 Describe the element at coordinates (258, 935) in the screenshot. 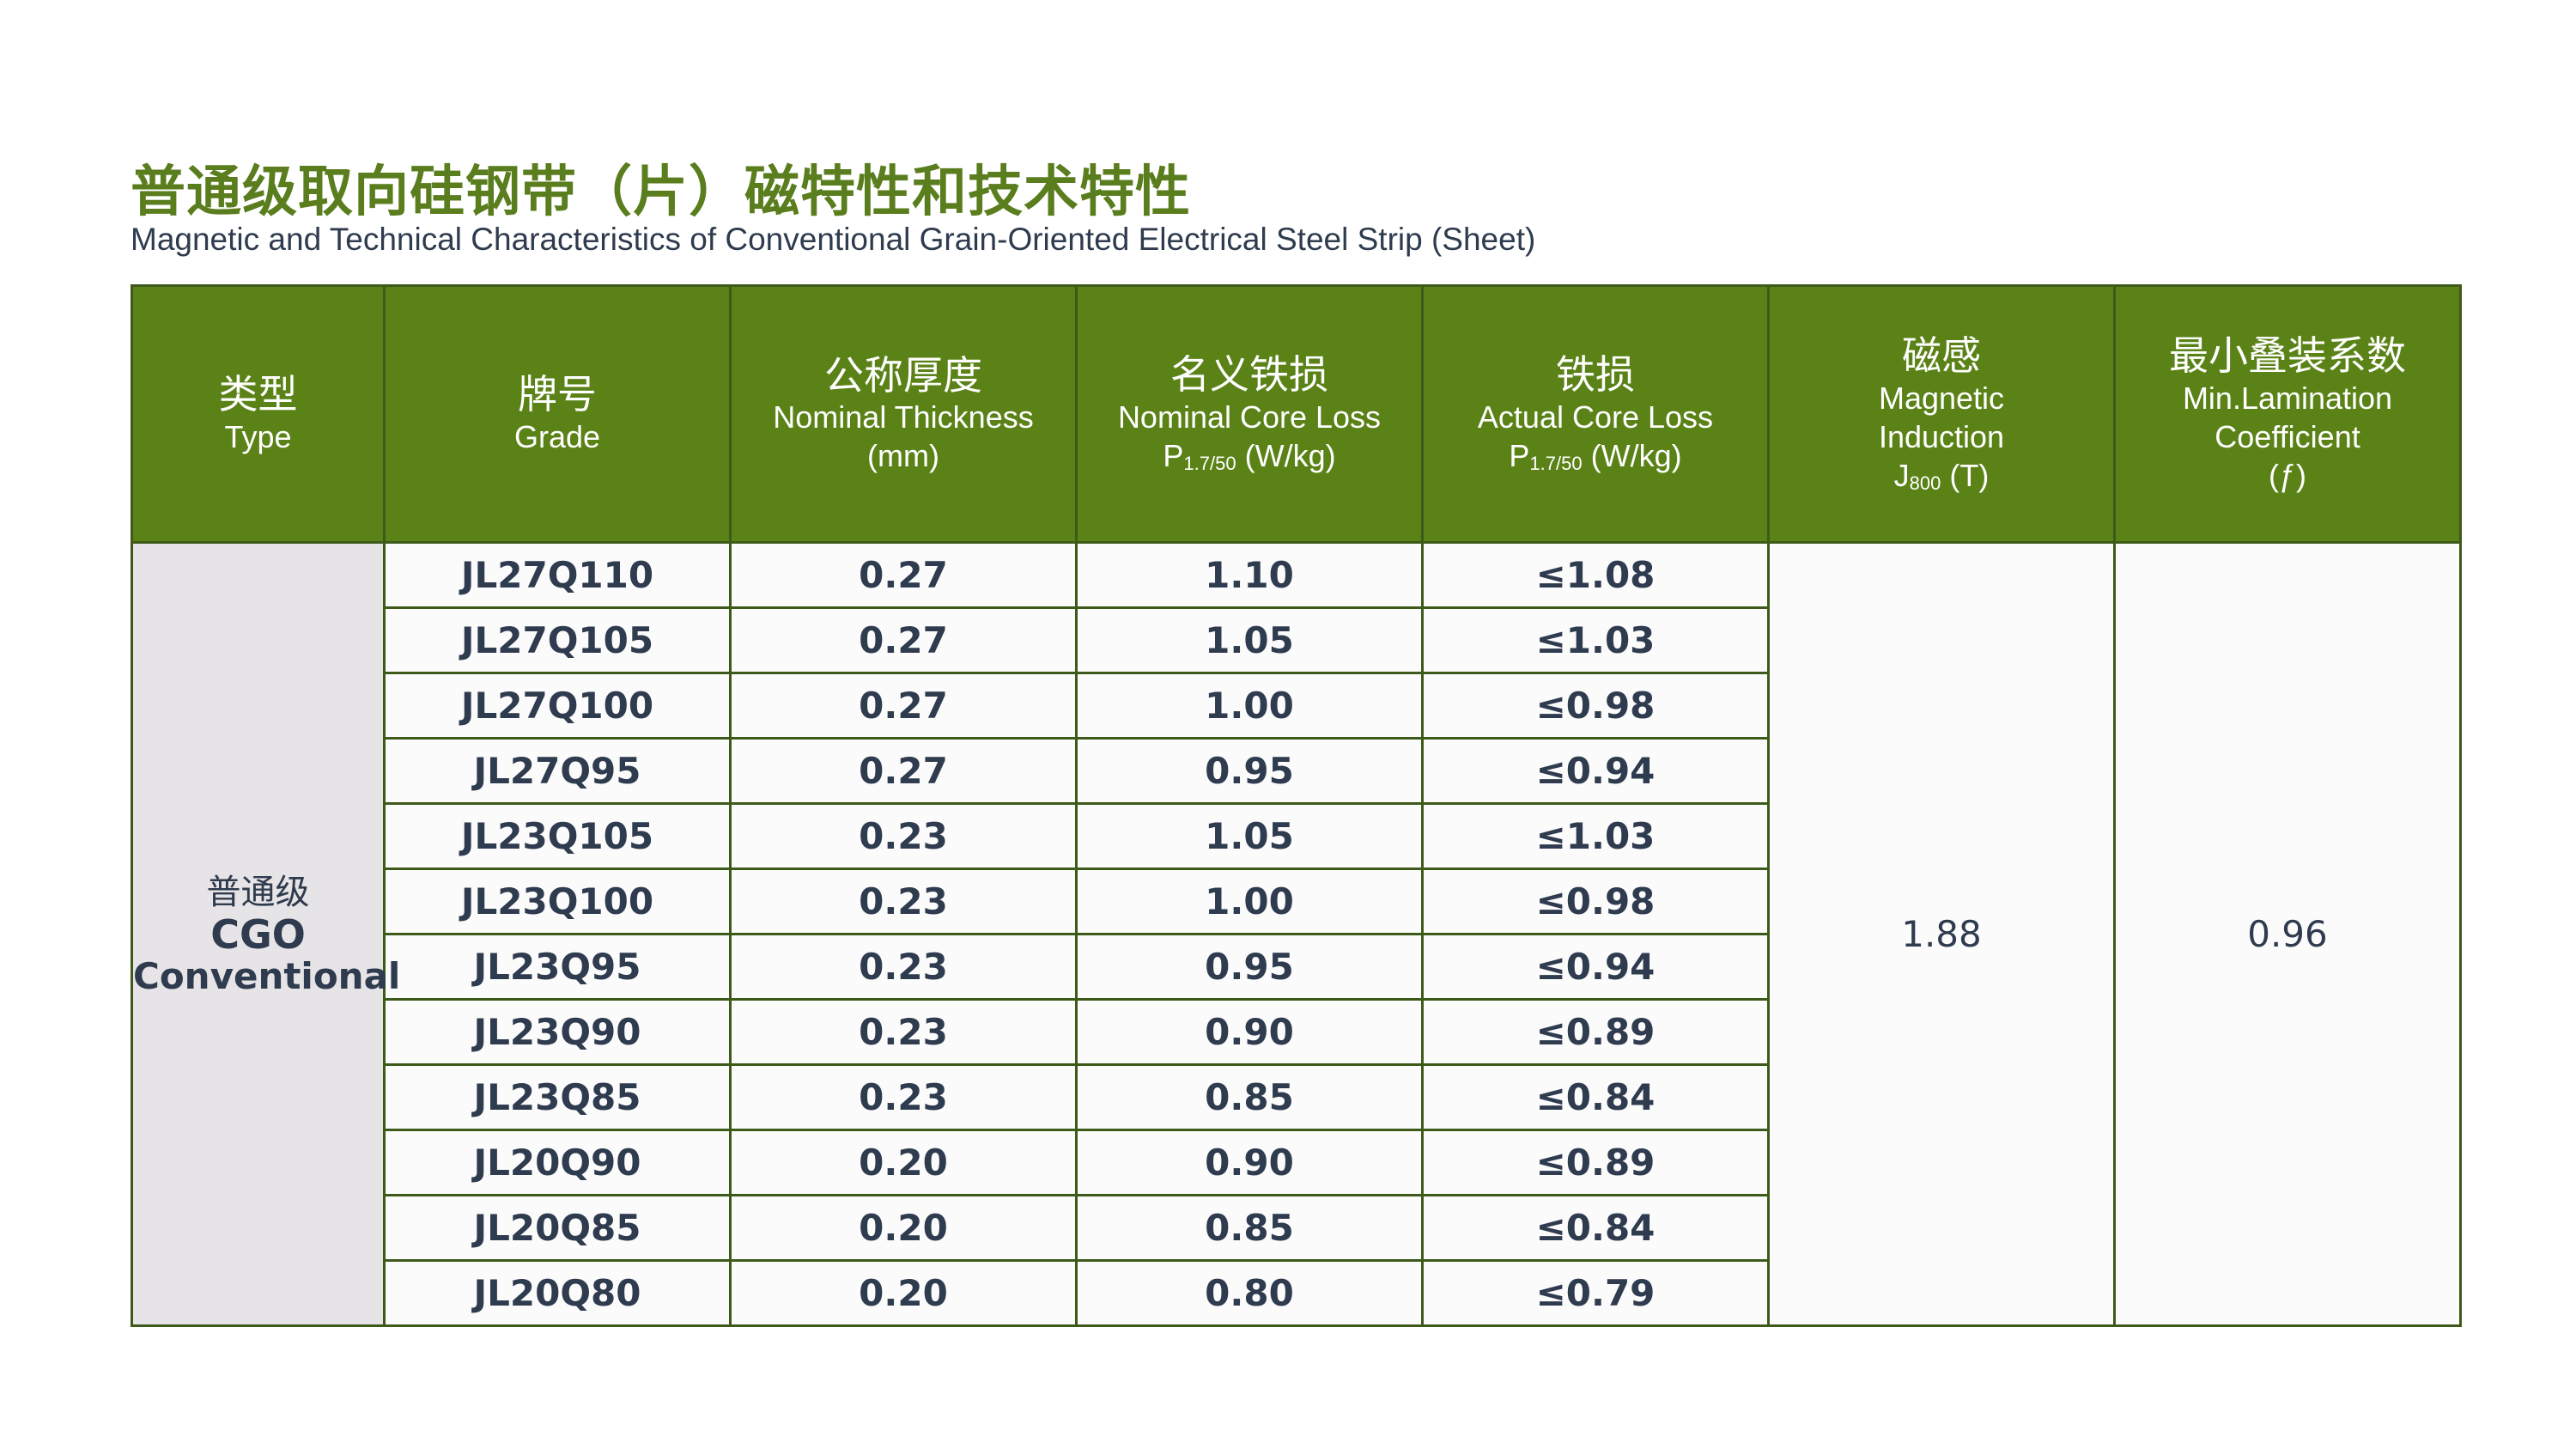

I see `type-code: CGO` at that location.